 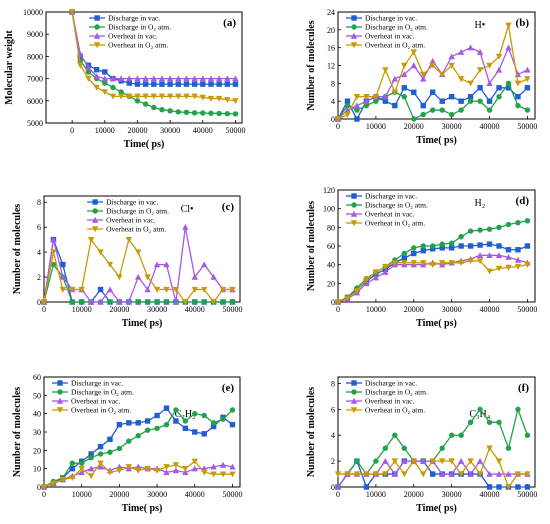 What do you see at coordinates (333, 83) in the screenshot?
I see `y-tick-label: 8` at bounding box center [333, 83].